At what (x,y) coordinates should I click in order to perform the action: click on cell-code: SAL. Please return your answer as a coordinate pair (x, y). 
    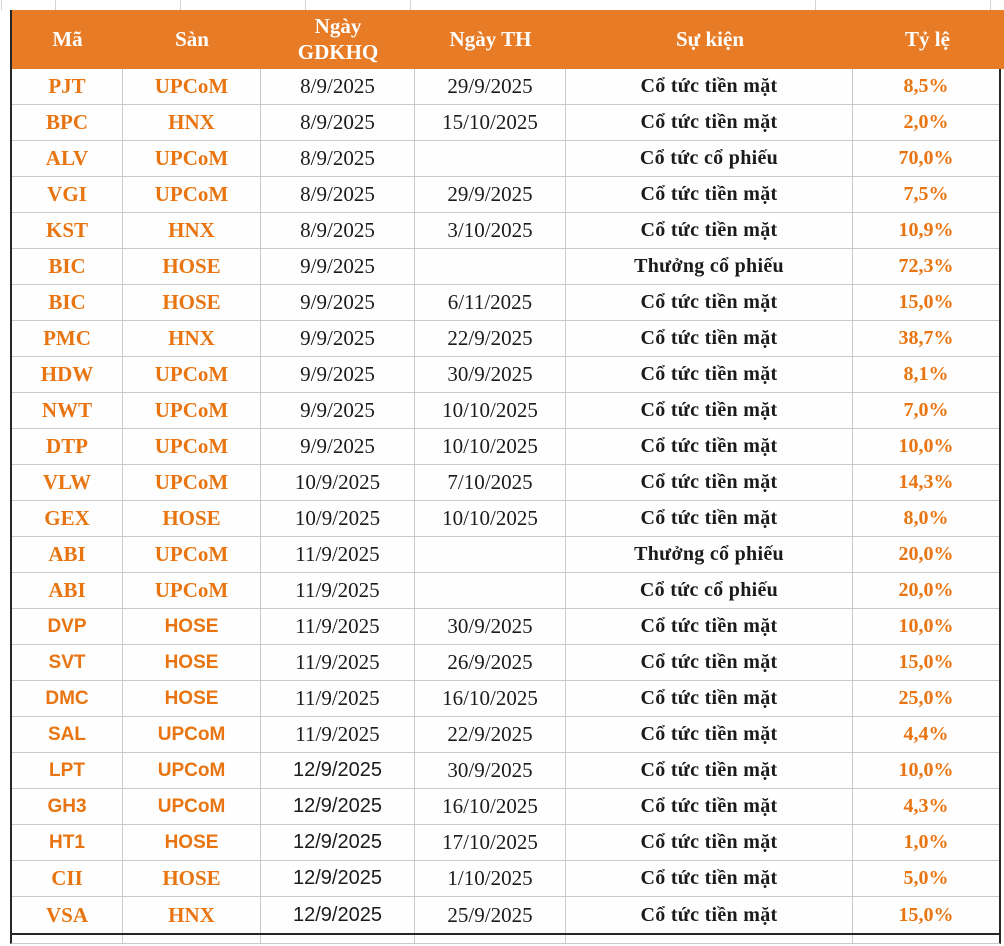
    Looking at the image, I should click on (67, 734).